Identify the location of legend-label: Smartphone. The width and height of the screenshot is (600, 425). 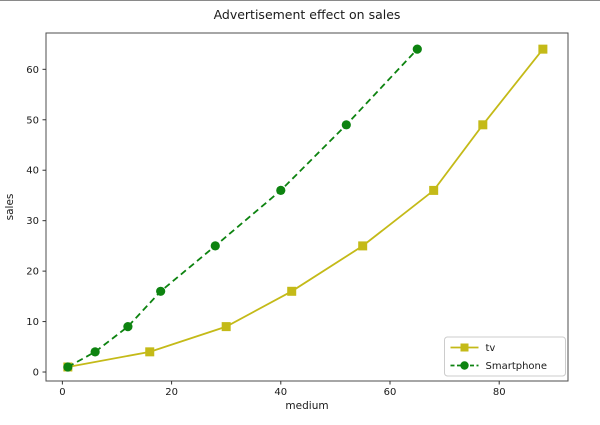
(517, 366).